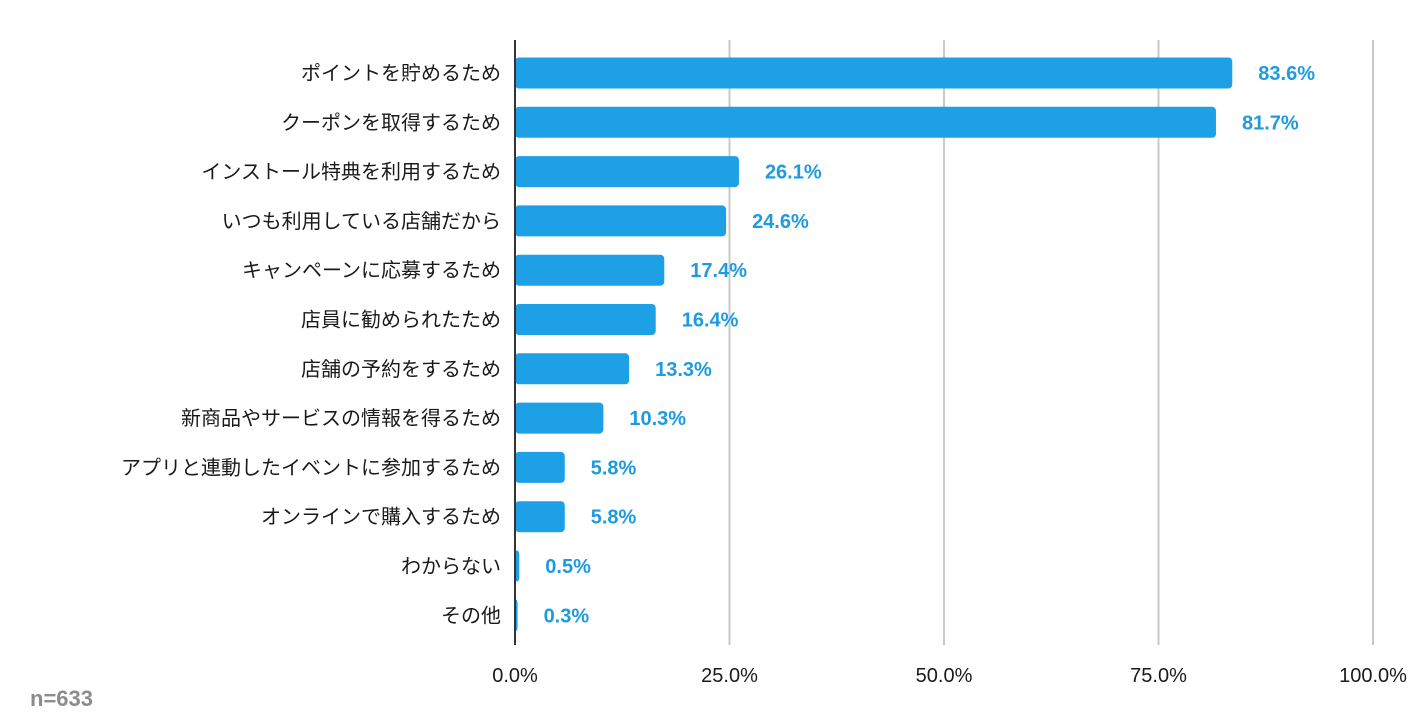 The width and height of the screenshot is (1418, 723). Describe the element at coordinates (351, 172) in the screenshot. I see `category-label-2: インストール特典を利用するため` at that location.